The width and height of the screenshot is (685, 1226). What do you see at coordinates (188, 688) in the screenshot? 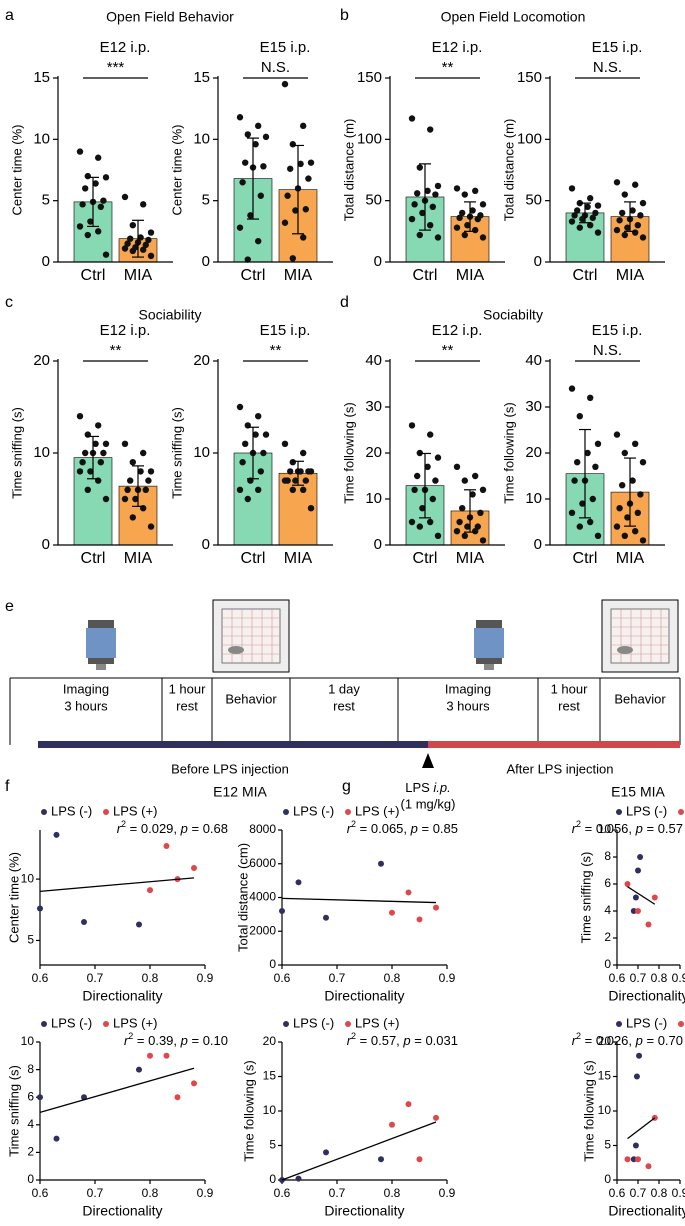
I see `segment-label: 1 hour` at bounding box center [188, 688].